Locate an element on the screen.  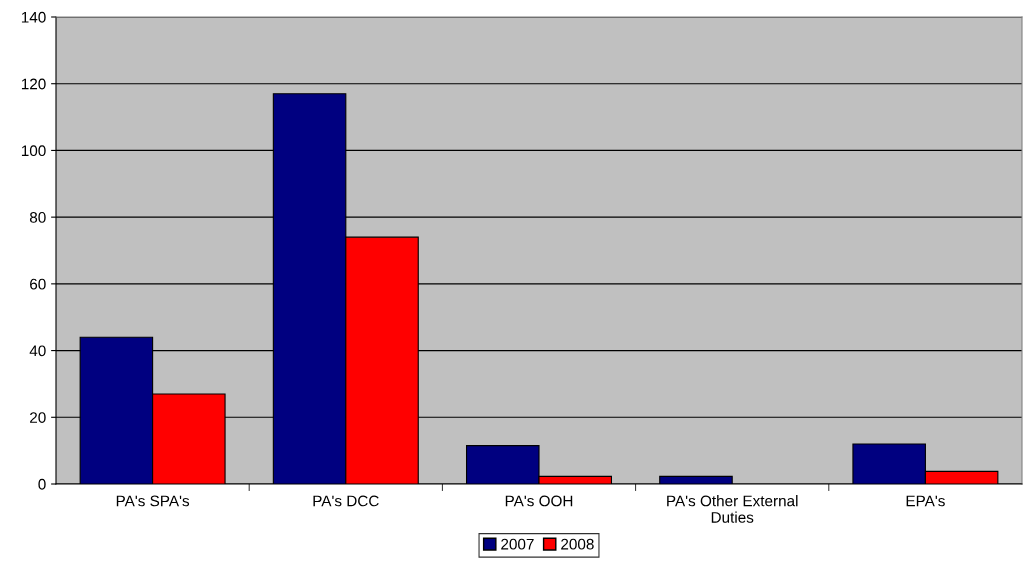
y-tick-label: 120 is located at coordinates (33, 84).